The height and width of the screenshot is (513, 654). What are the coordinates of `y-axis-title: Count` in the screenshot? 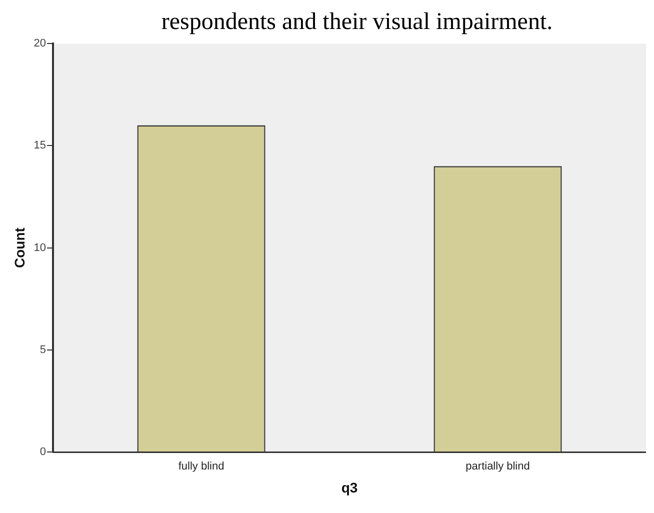 It's located at (19, 247).